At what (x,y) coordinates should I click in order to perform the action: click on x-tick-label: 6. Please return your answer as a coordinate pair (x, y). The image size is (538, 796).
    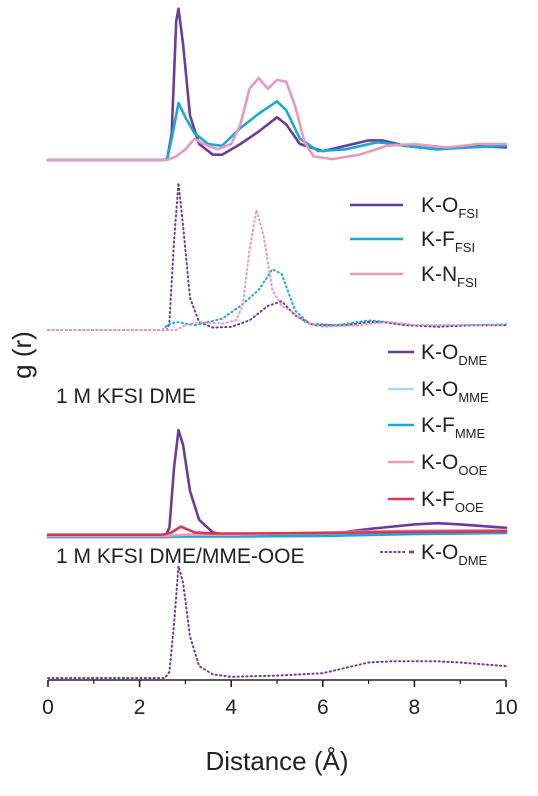
    Looking at the image, I should click on (323, 707).